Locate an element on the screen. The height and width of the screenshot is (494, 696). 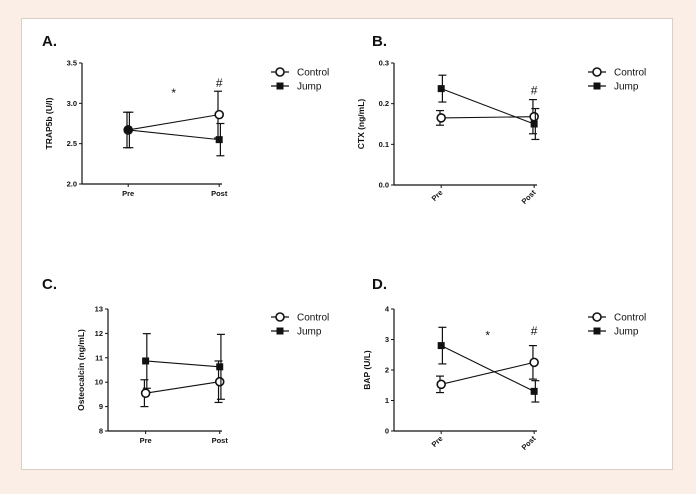
y-tick-label: 0.0 is located at coordinates (384, 185).